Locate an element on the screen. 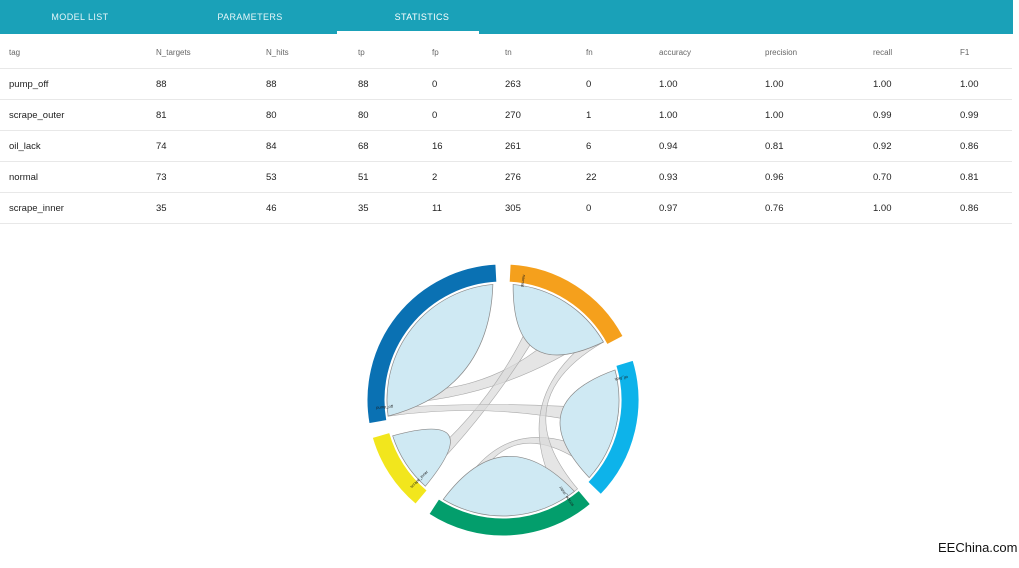 Image resolution: width=1019 pixels, height=568 pixels. value-cell: 46 is located at coordinates (303, 208).